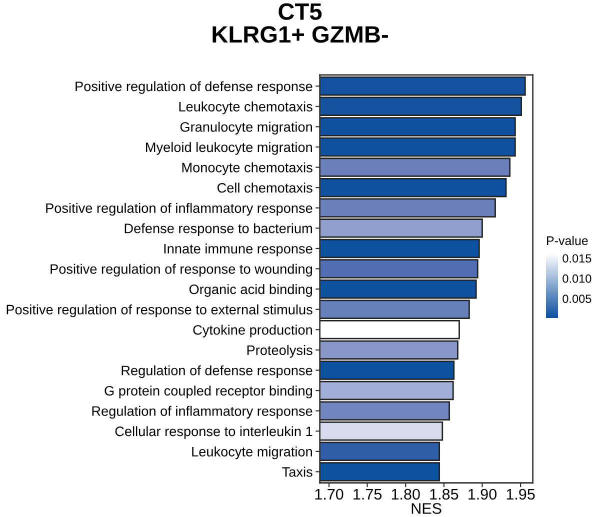  I want to click on x-tick-label: 1.75, so click(368, 494).